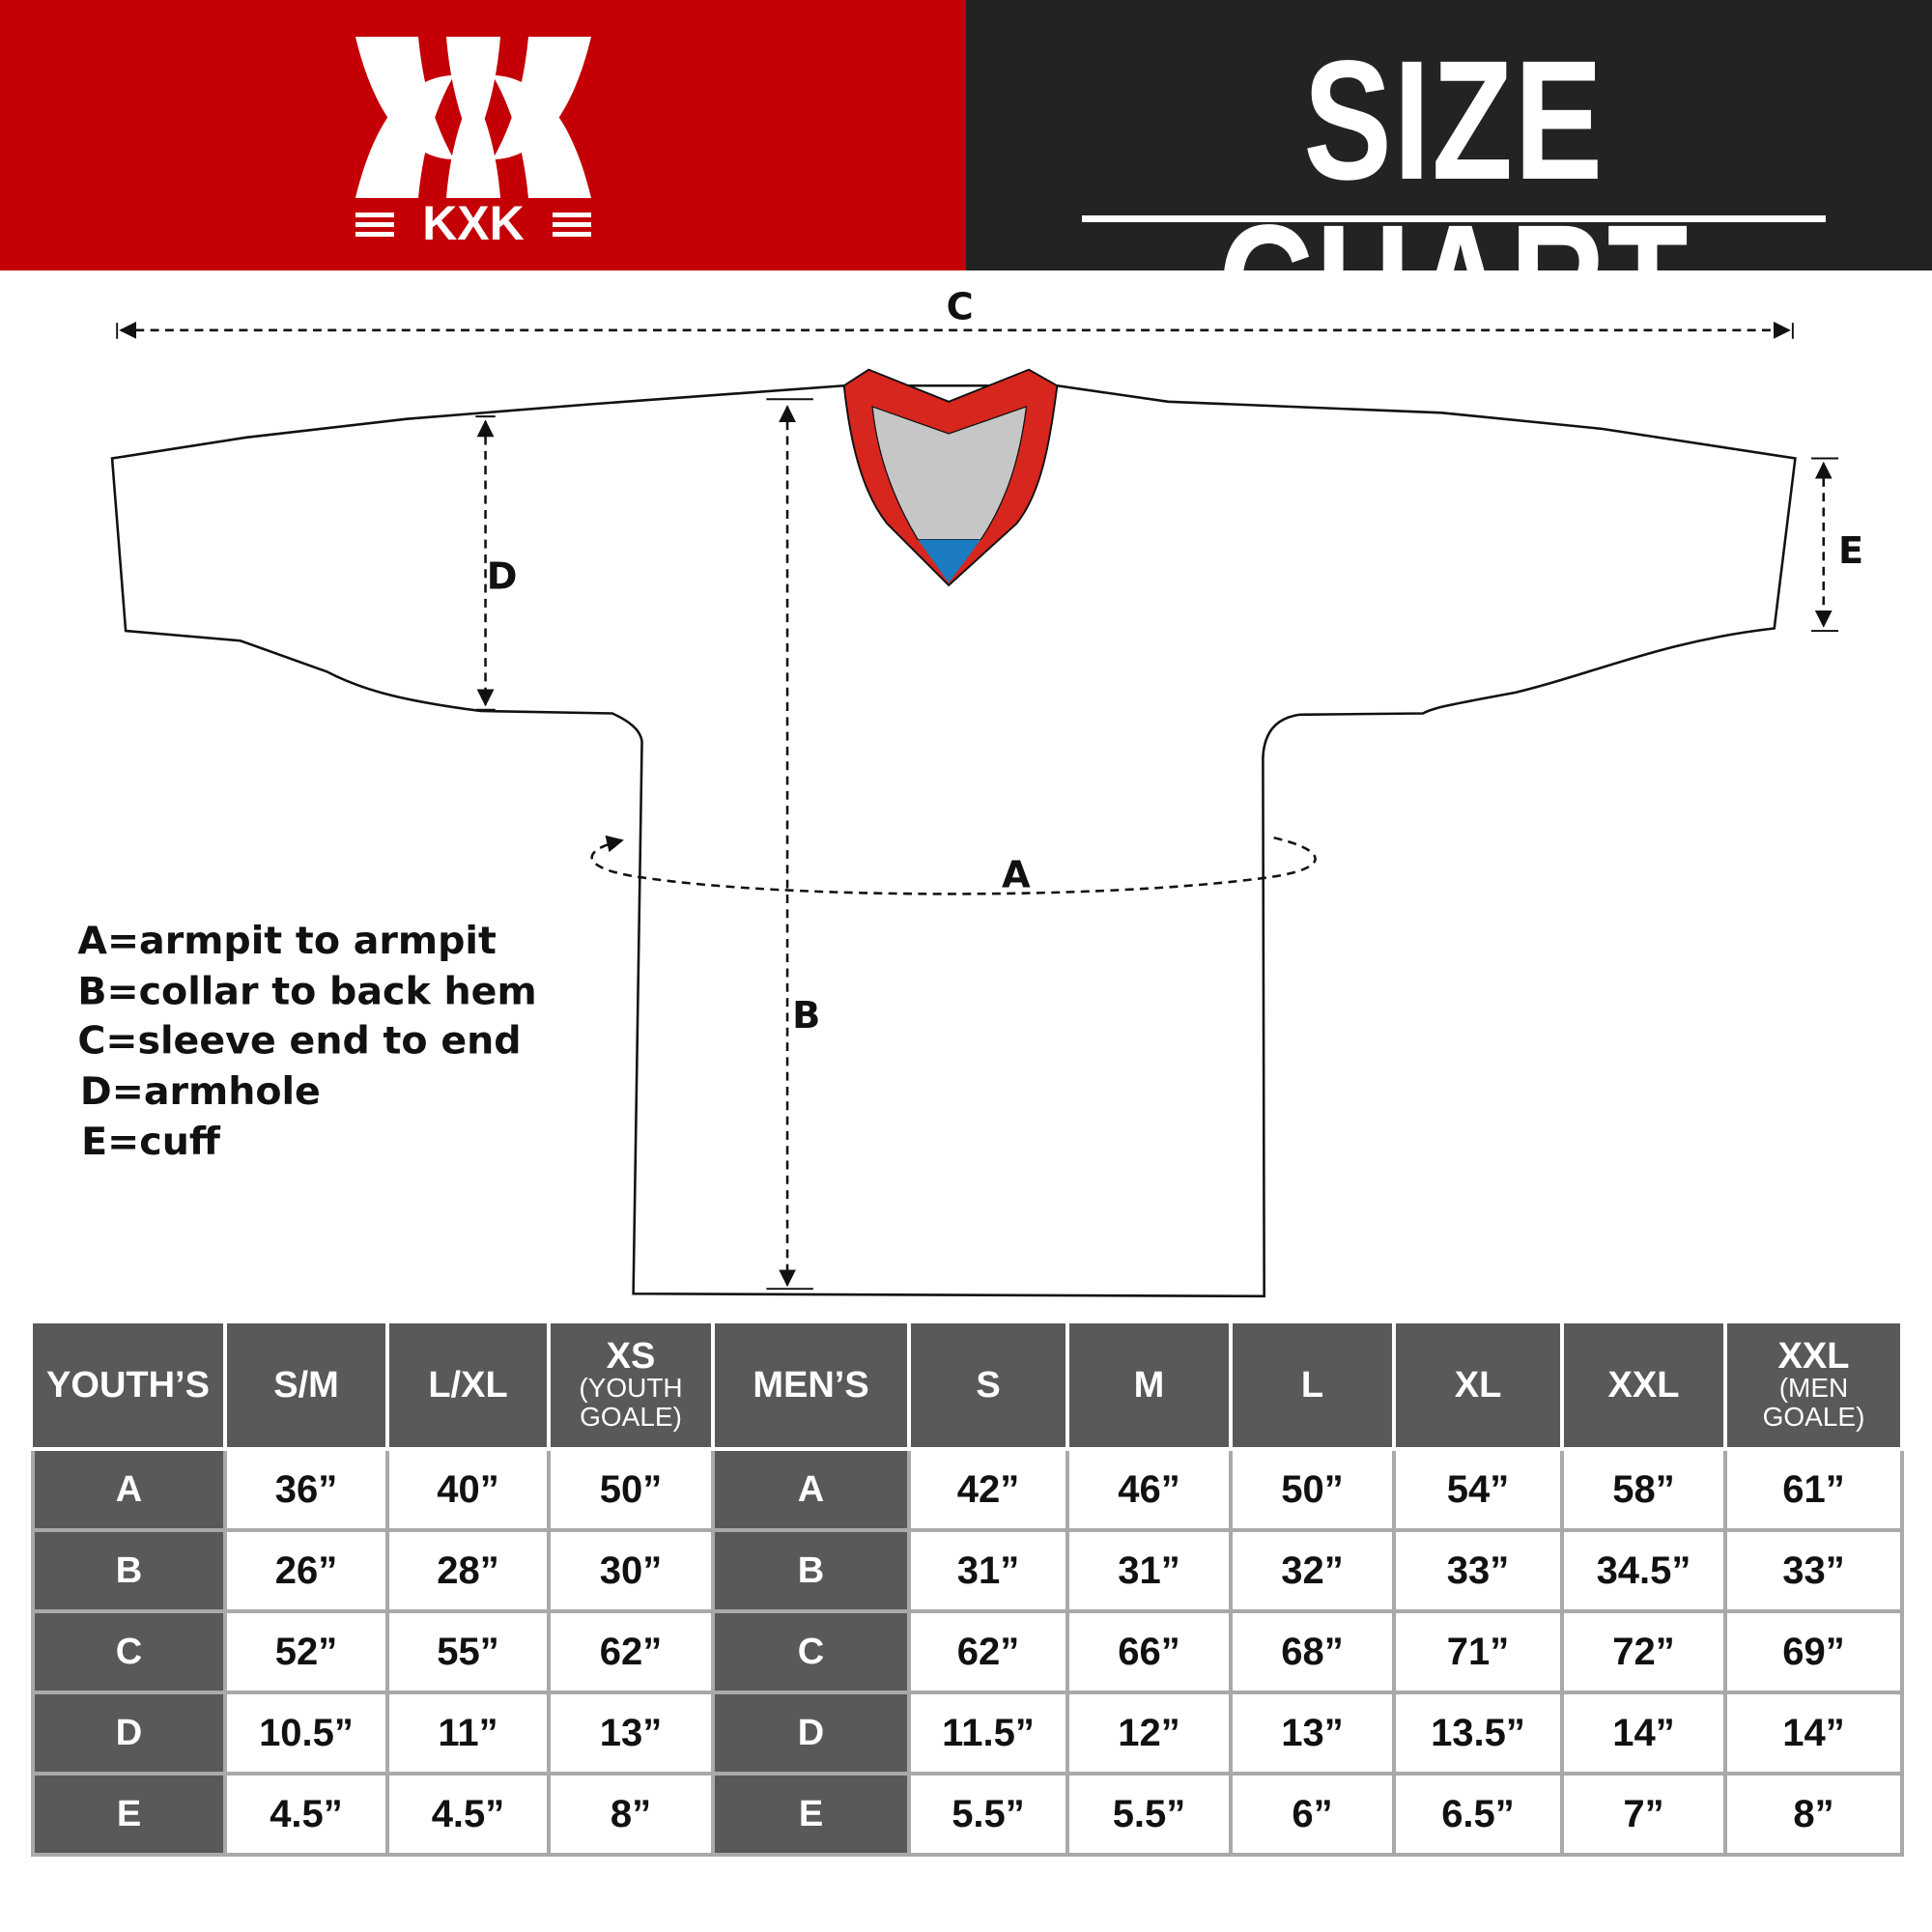 The height and width of the screenshot is (1932, 1932). I want to click on measurement-cell: 11”, so click(468, 1733).